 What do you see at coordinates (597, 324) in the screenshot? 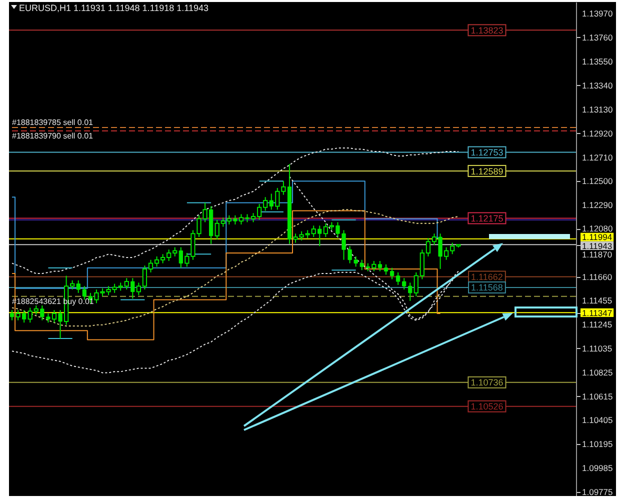
I see `y-tick-label: 1.11245` at bounding box center [597, 324].